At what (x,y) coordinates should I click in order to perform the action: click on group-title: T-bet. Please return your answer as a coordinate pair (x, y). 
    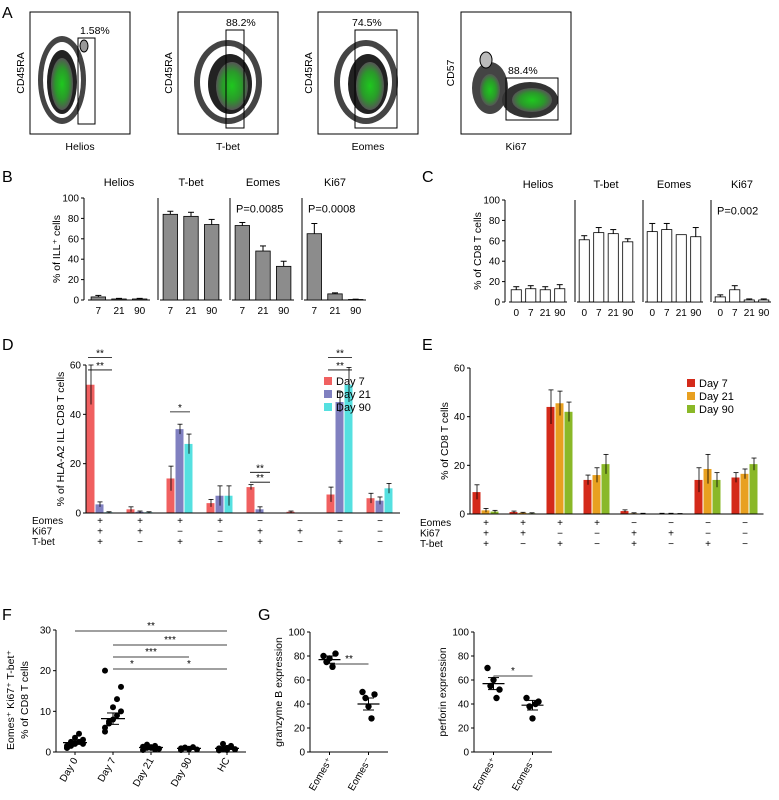
    Looking at the image, I should click on (190, 183).